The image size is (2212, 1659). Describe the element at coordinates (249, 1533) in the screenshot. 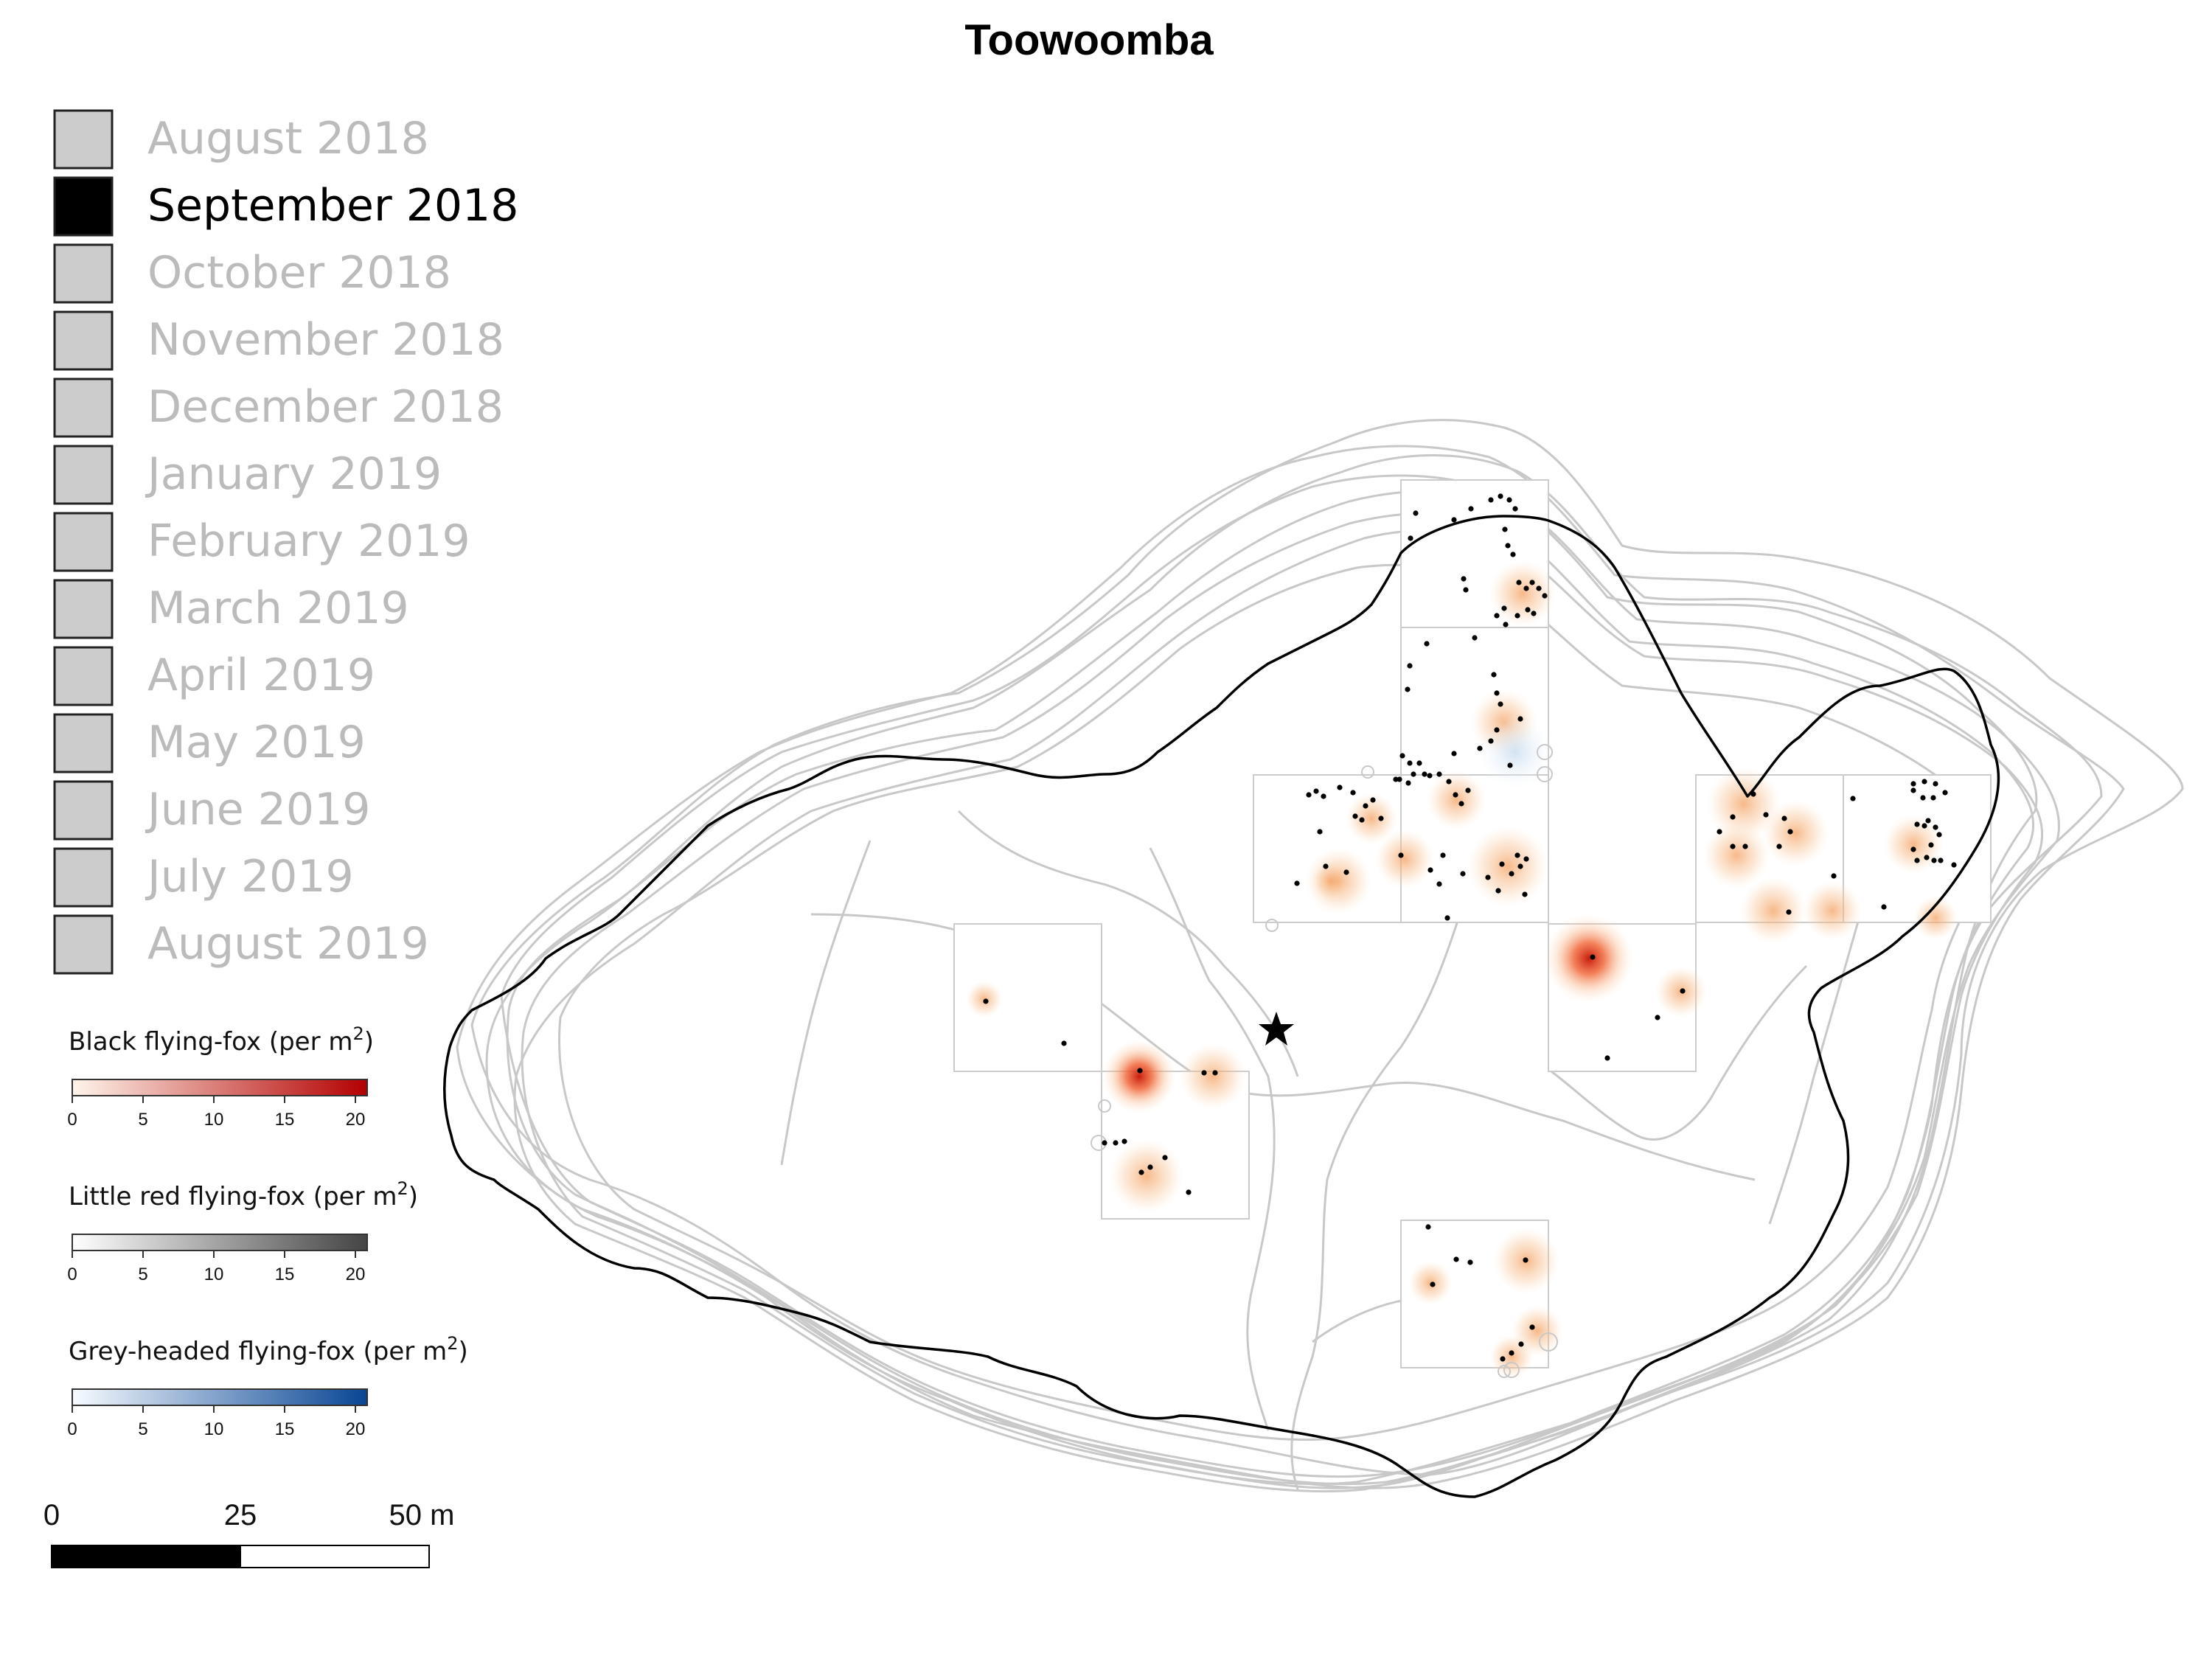

I see `scale-bar: 0 25 50 m` at that location.